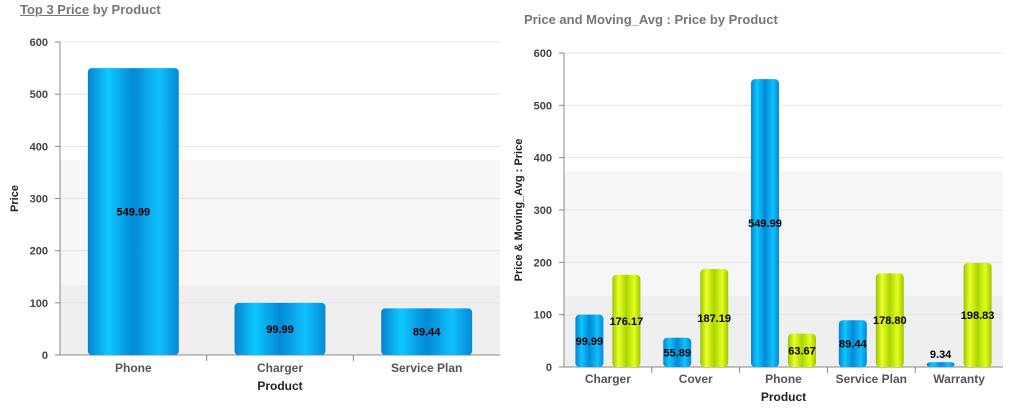 The height and width of the screenshot is (417, 1014). I want to click on left-chart-title-dimension: Product, so click(136, 9).